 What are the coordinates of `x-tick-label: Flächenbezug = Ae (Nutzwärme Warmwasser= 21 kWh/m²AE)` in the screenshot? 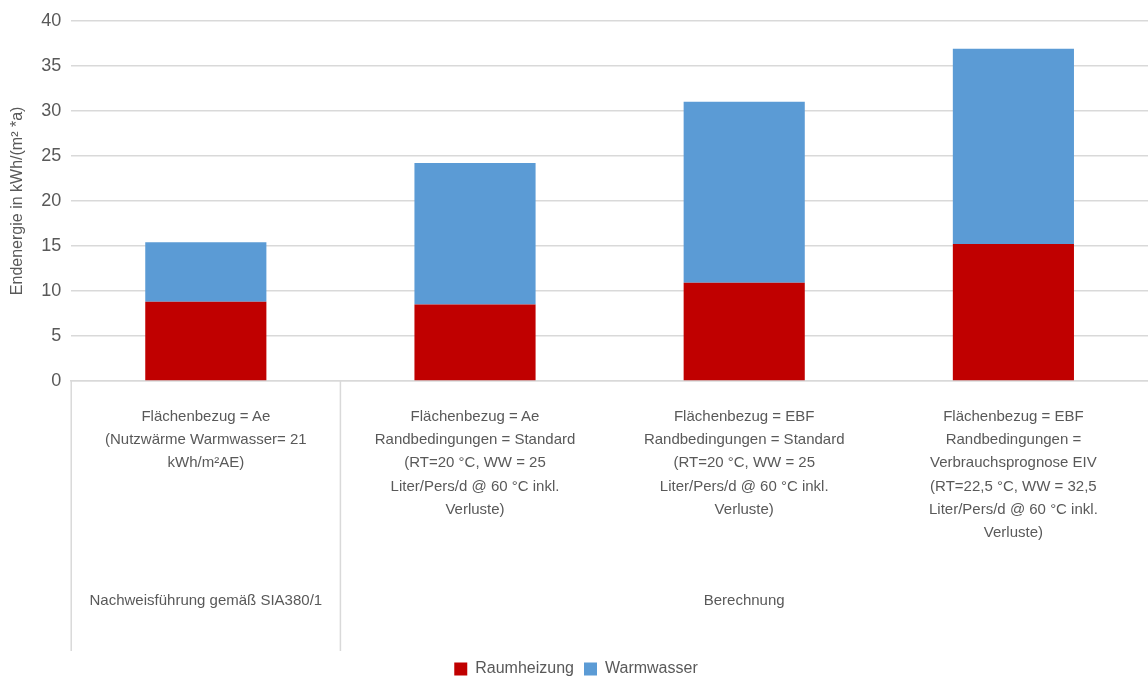 It's located at (206, 438).